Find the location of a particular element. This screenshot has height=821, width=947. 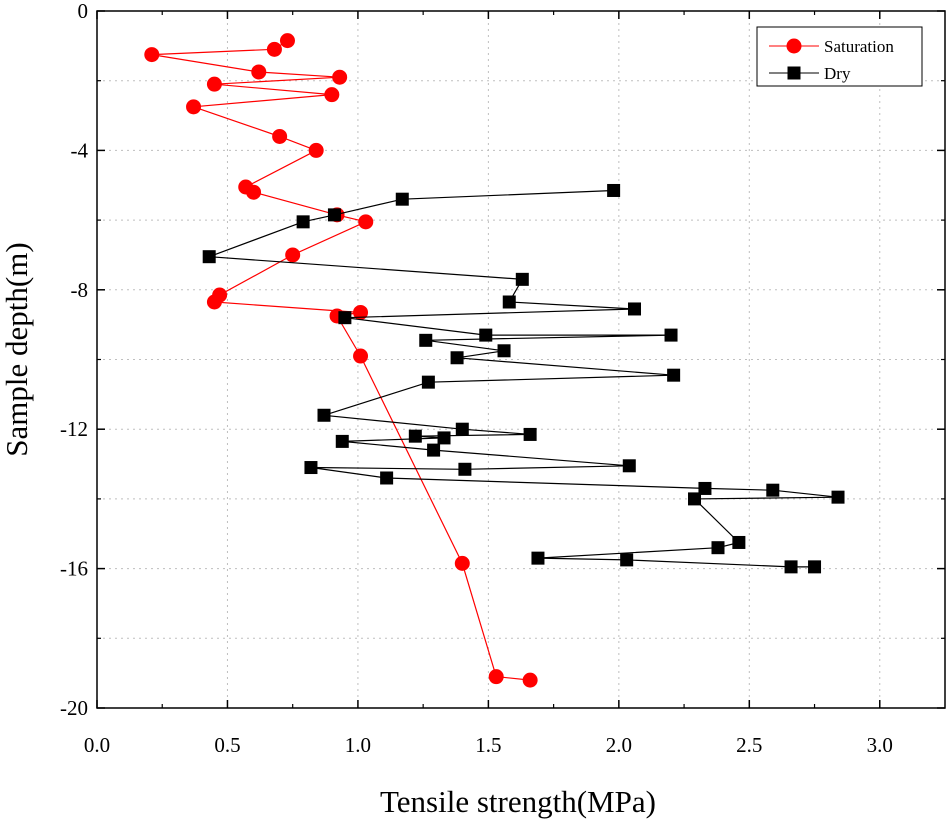

y-tick-label: -4 is located at coordinates (80, 150).